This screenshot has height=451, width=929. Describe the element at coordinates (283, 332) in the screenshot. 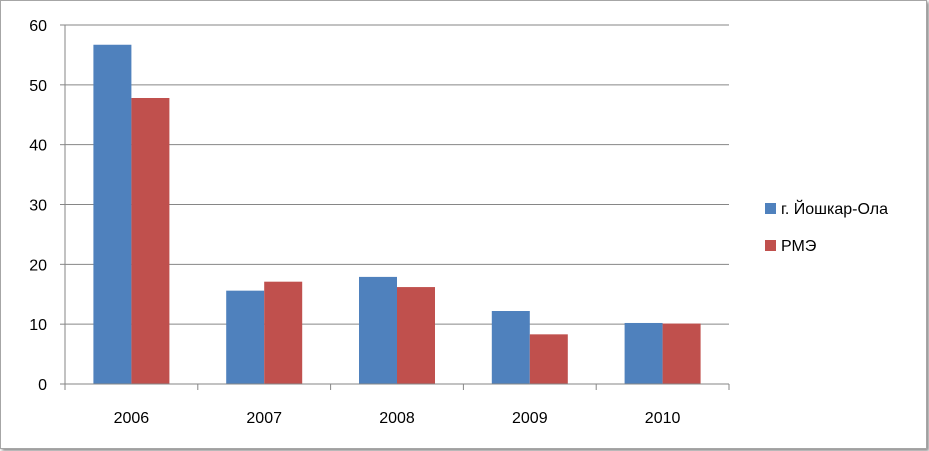

I see `bar-rme-2007` at that location.